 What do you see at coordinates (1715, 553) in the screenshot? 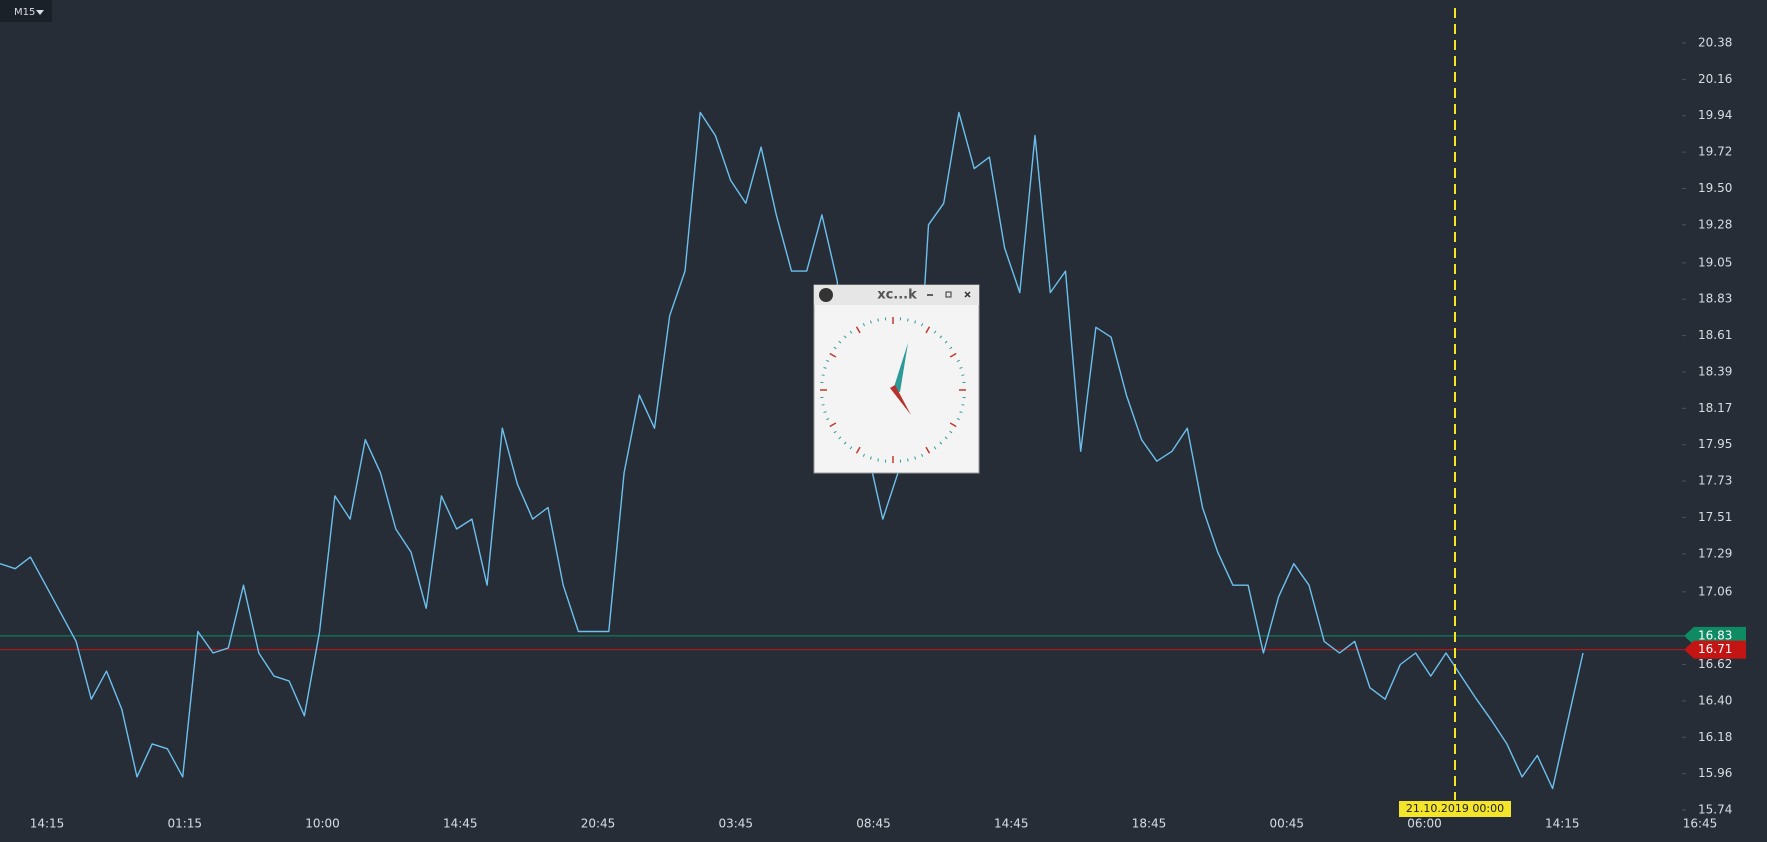
I see `y-tick-label: 17.29` at bounding box center [1715, 553].